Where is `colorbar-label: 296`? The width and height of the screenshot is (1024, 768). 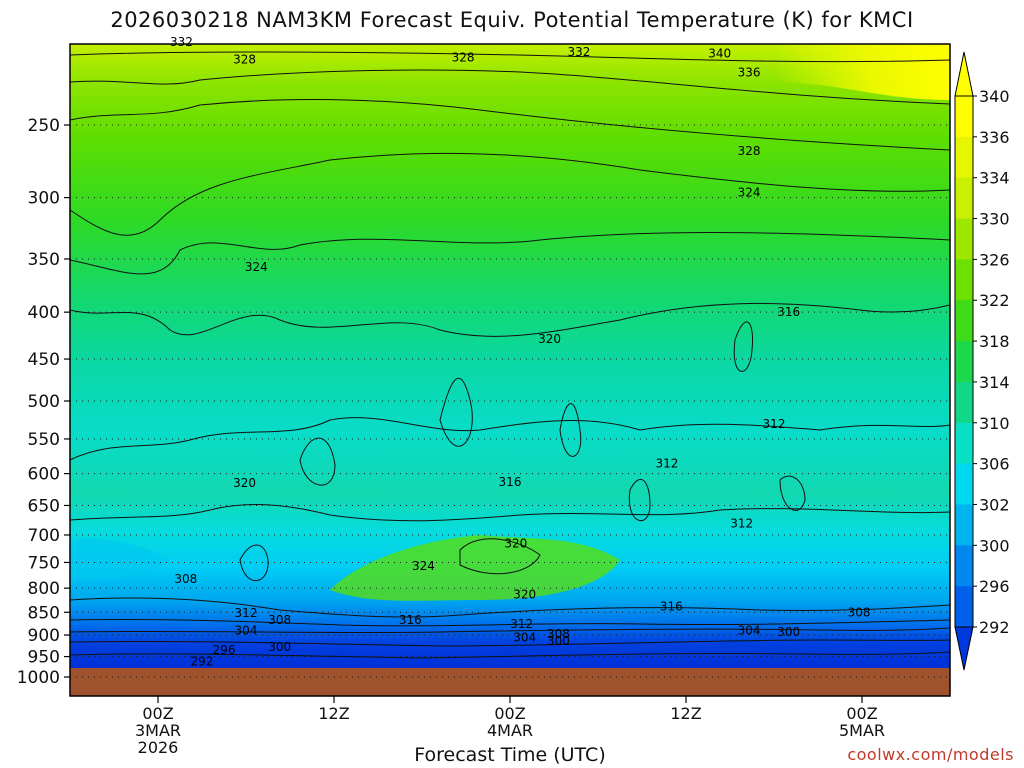 colorbar-label: 296 is located at coordinates (994, 586).